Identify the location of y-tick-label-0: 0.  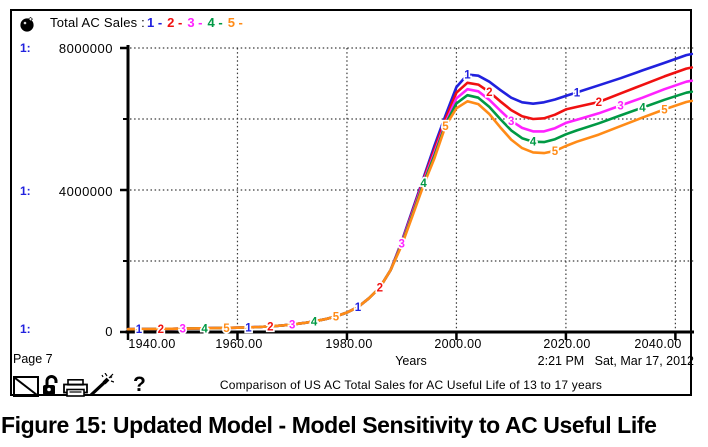
(109, 331).